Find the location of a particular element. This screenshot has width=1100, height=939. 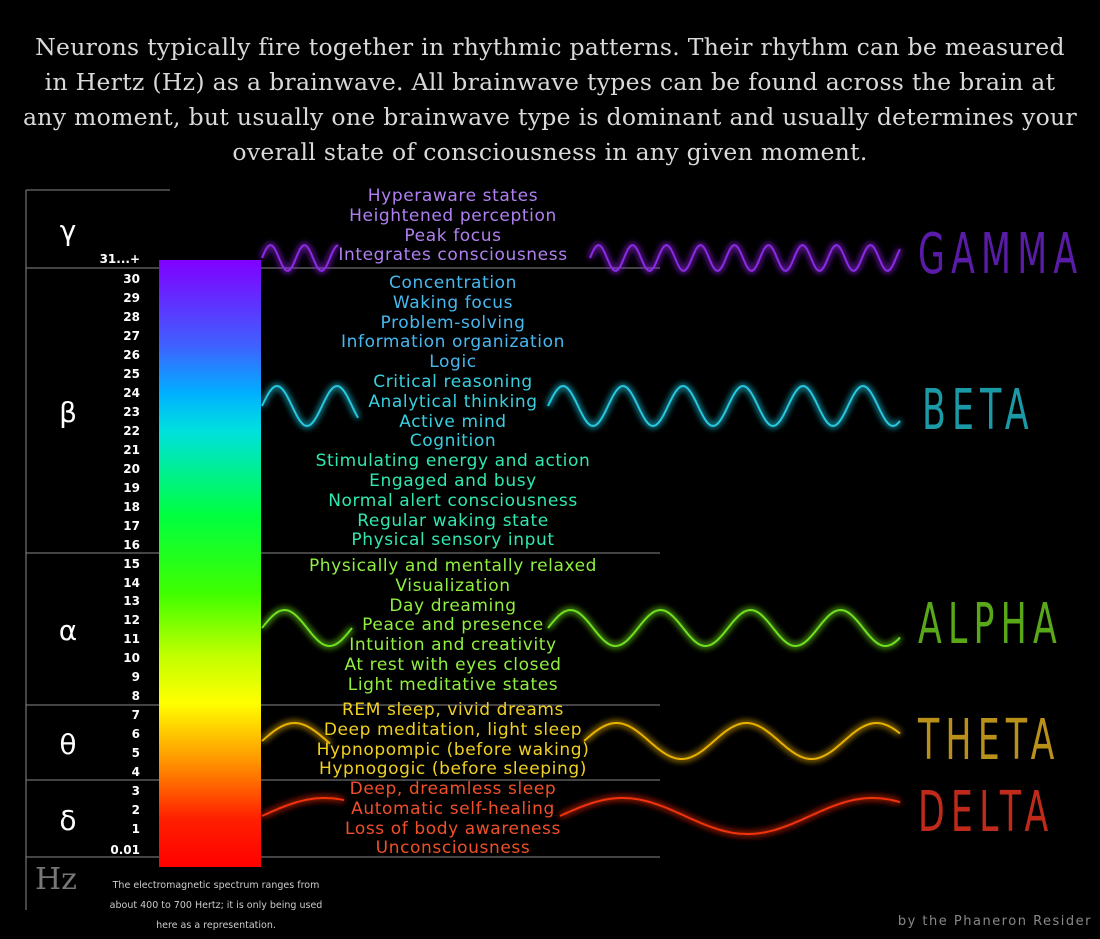

tick-label: 7 is located at coordinates (135, 715).